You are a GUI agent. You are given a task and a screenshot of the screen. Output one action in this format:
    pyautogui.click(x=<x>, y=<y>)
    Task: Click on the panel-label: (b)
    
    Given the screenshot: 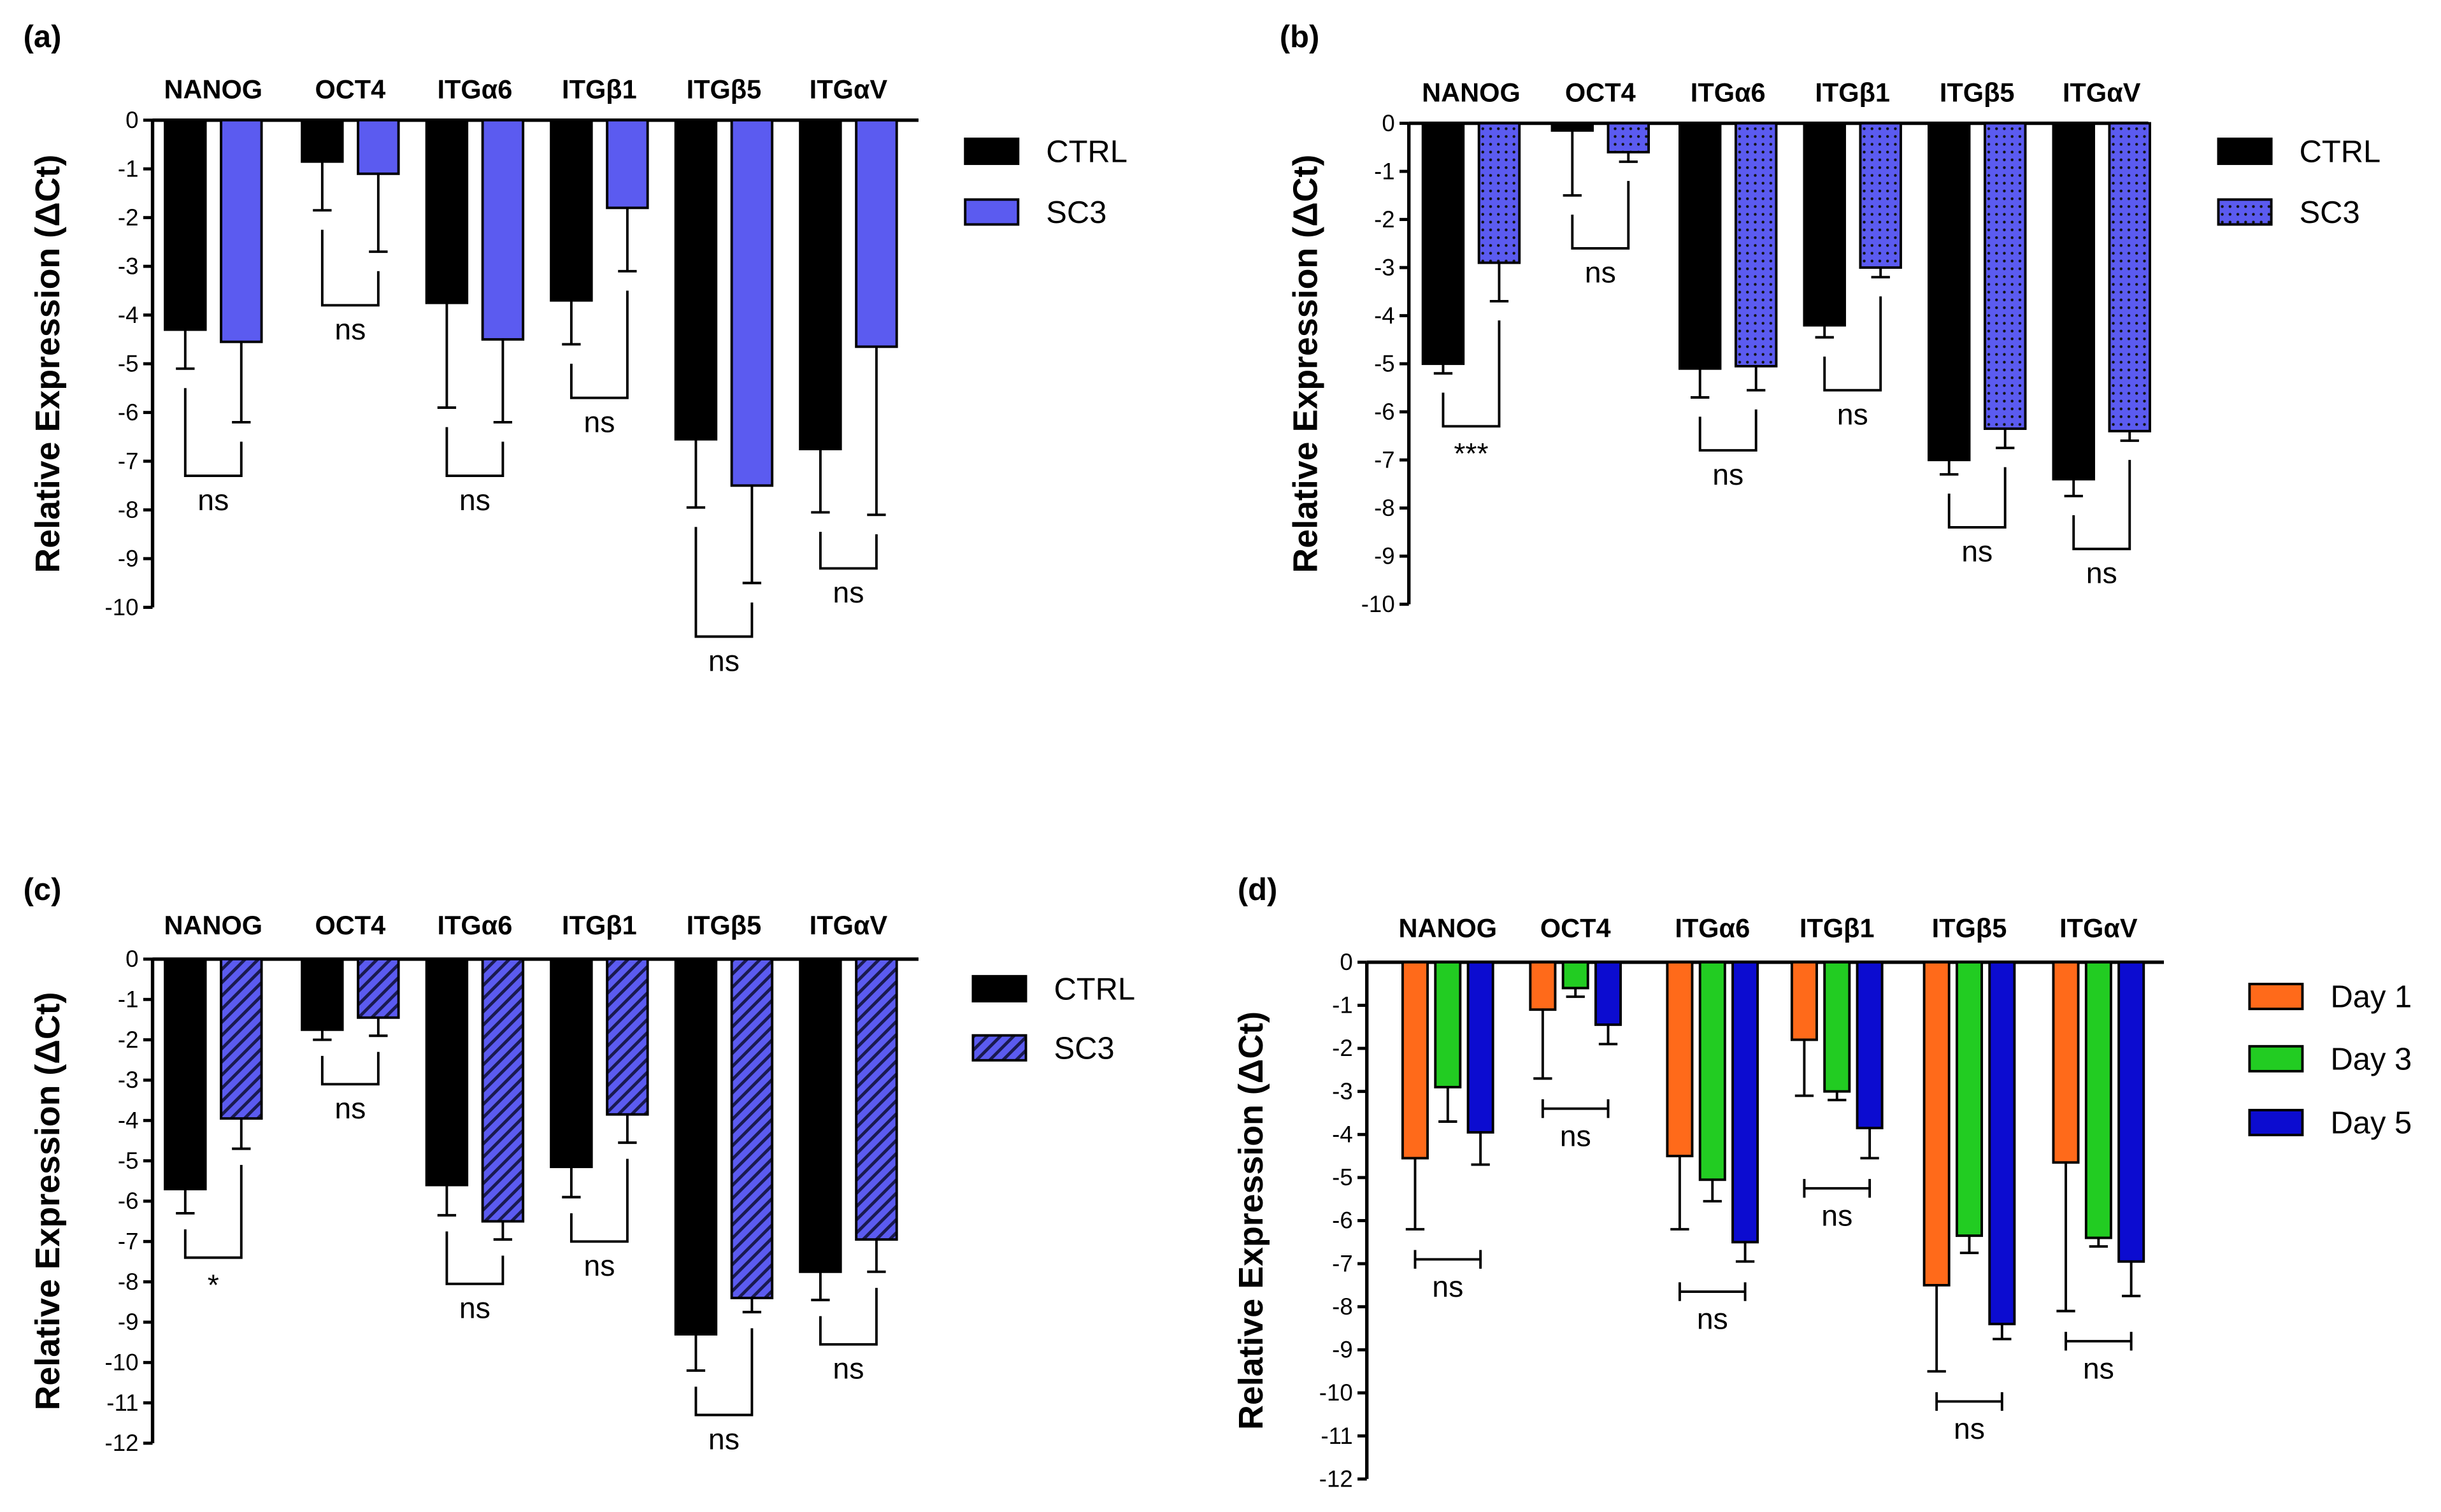 What is the action you would take?
    pyautogui.click(x=1299, y=37)
    